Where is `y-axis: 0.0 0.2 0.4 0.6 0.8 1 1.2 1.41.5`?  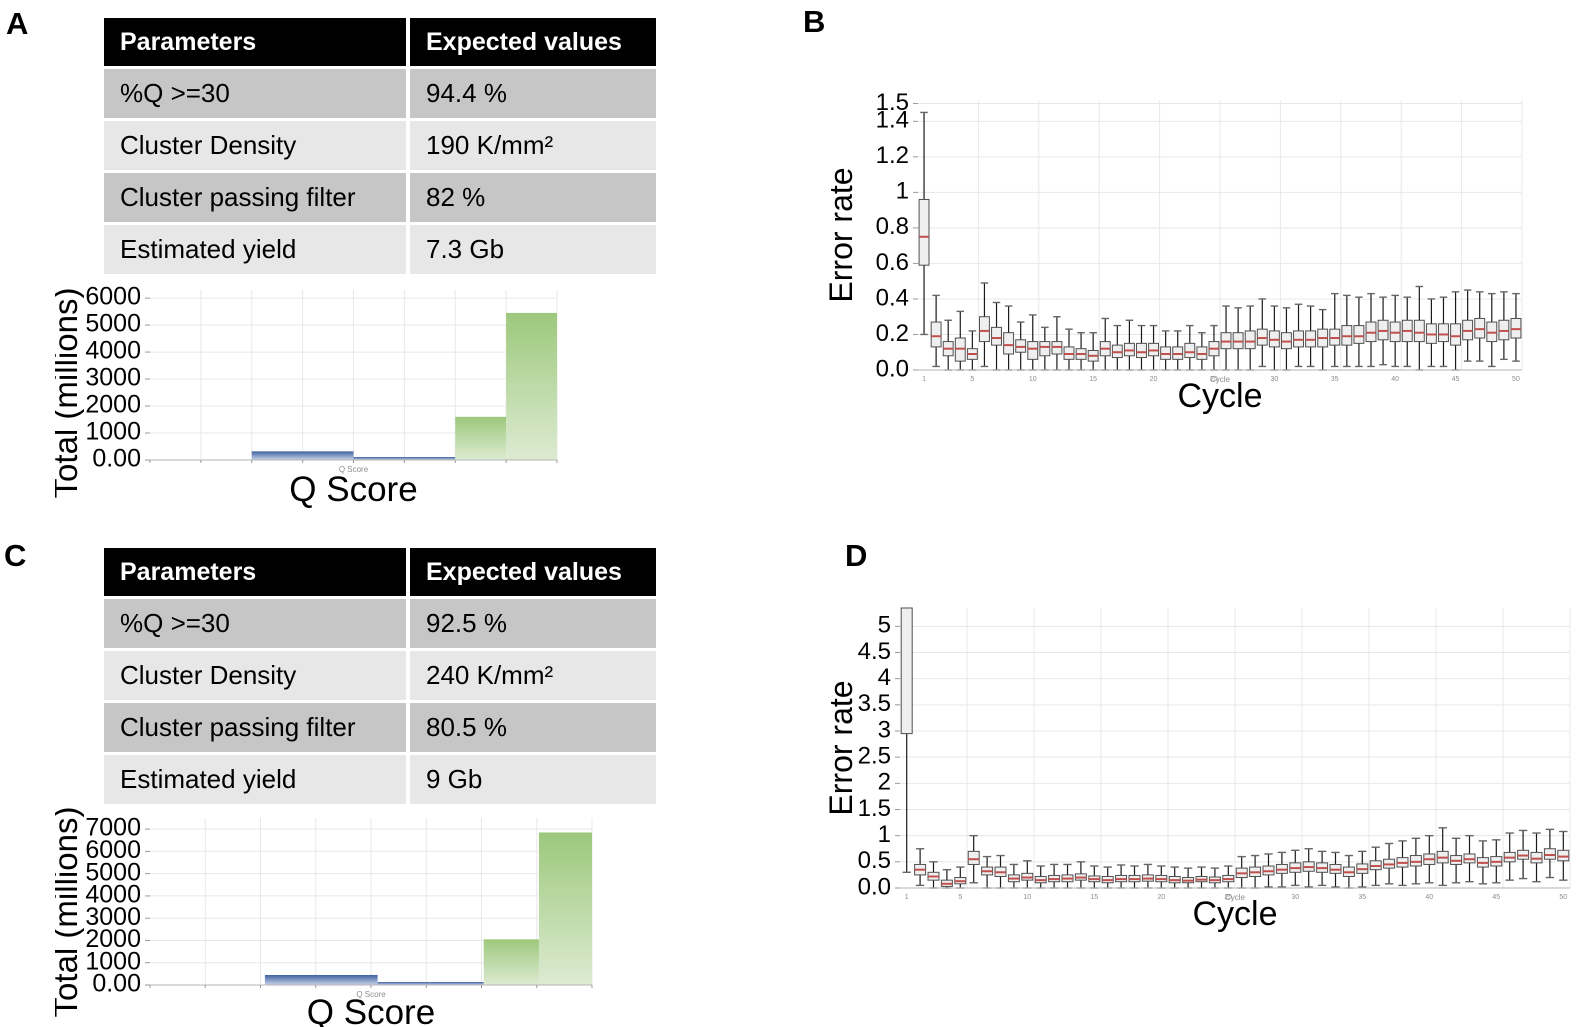
y-axis: 0.0 0.2 0.4 0.6 0.8 1 1.2 1.41.5 is located at coordinates (897, 235).